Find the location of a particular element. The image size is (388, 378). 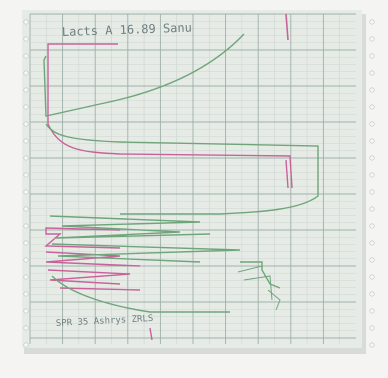

sprocket-holes-right is located at coordinates (372, 183).